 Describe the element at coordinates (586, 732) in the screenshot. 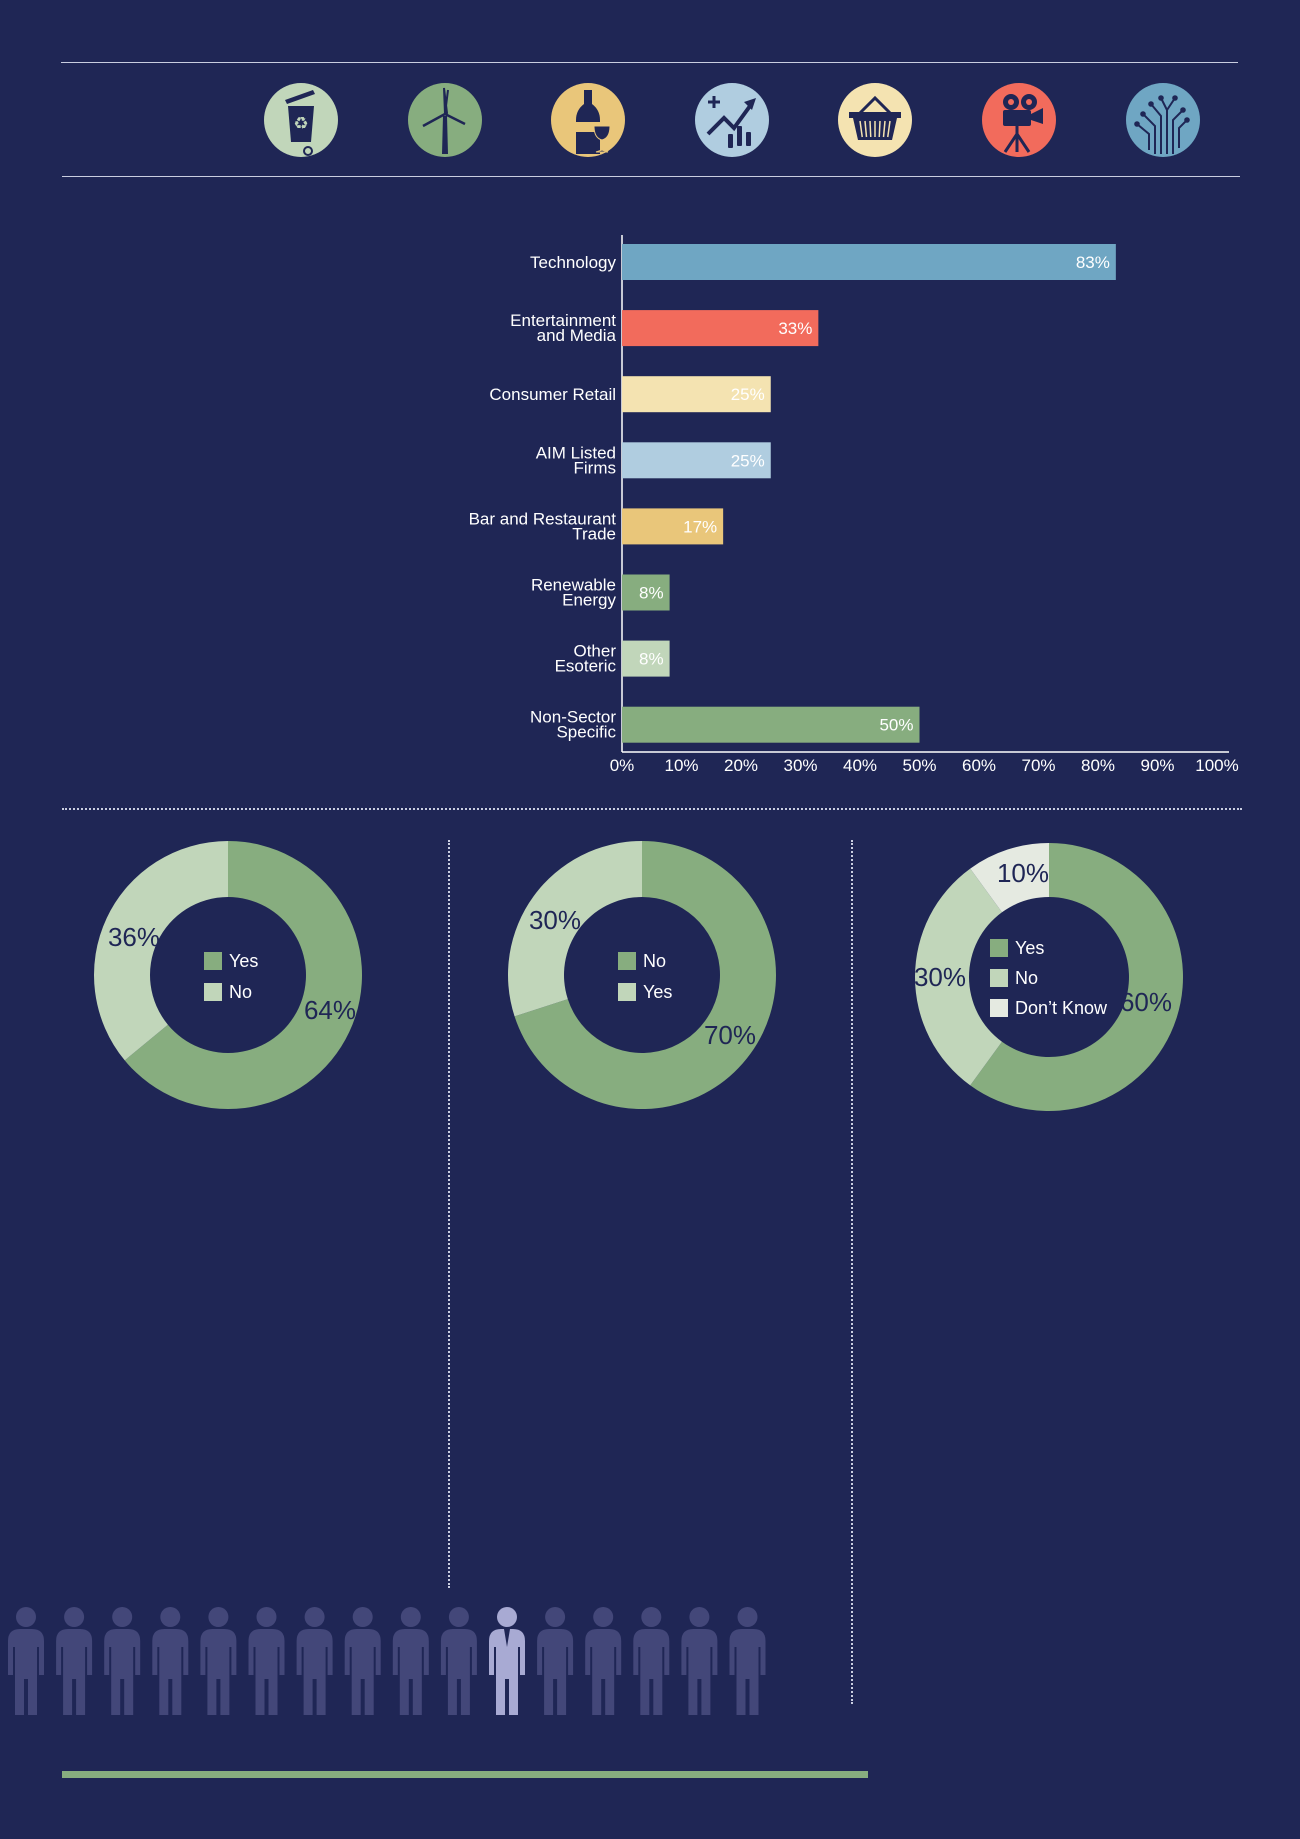

I see `category-label-8: Specific` at that location.